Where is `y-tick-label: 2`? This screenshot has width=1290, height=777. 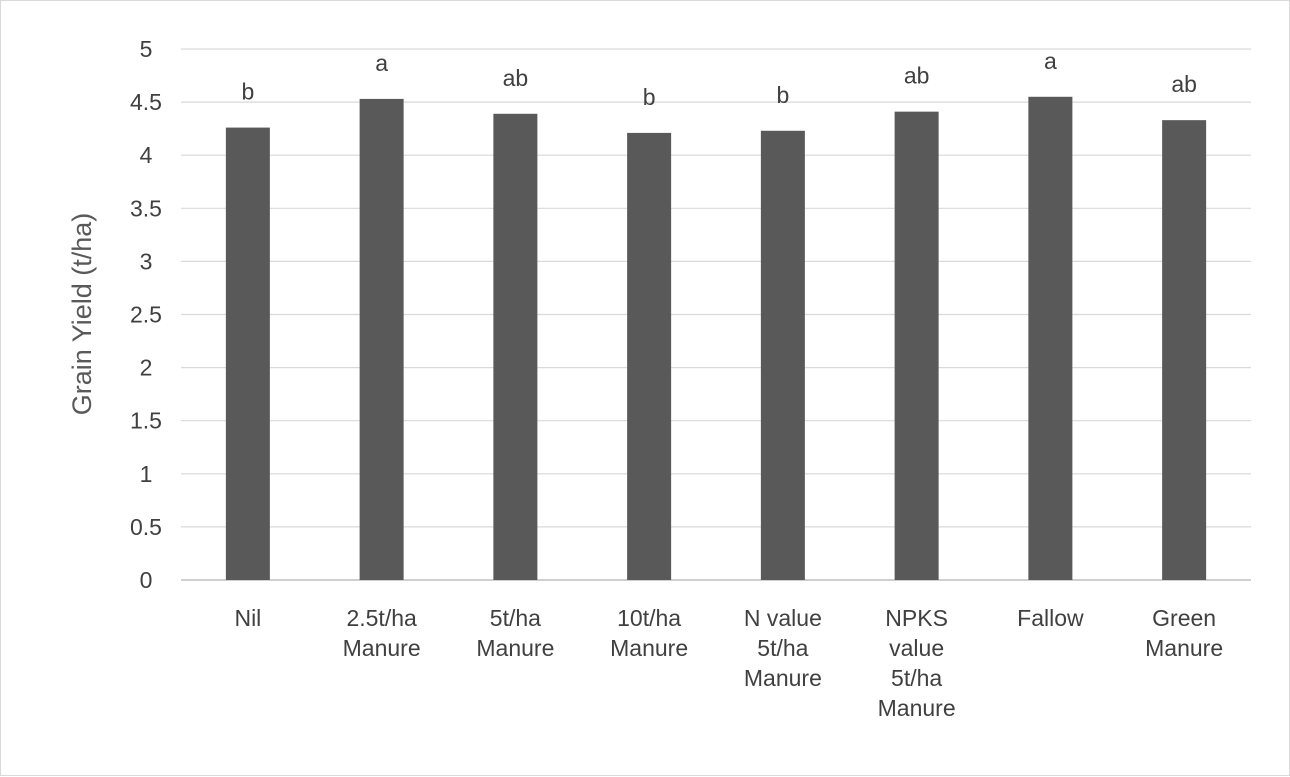 y-tick-label: 2 is located at coordinates (146, 368).